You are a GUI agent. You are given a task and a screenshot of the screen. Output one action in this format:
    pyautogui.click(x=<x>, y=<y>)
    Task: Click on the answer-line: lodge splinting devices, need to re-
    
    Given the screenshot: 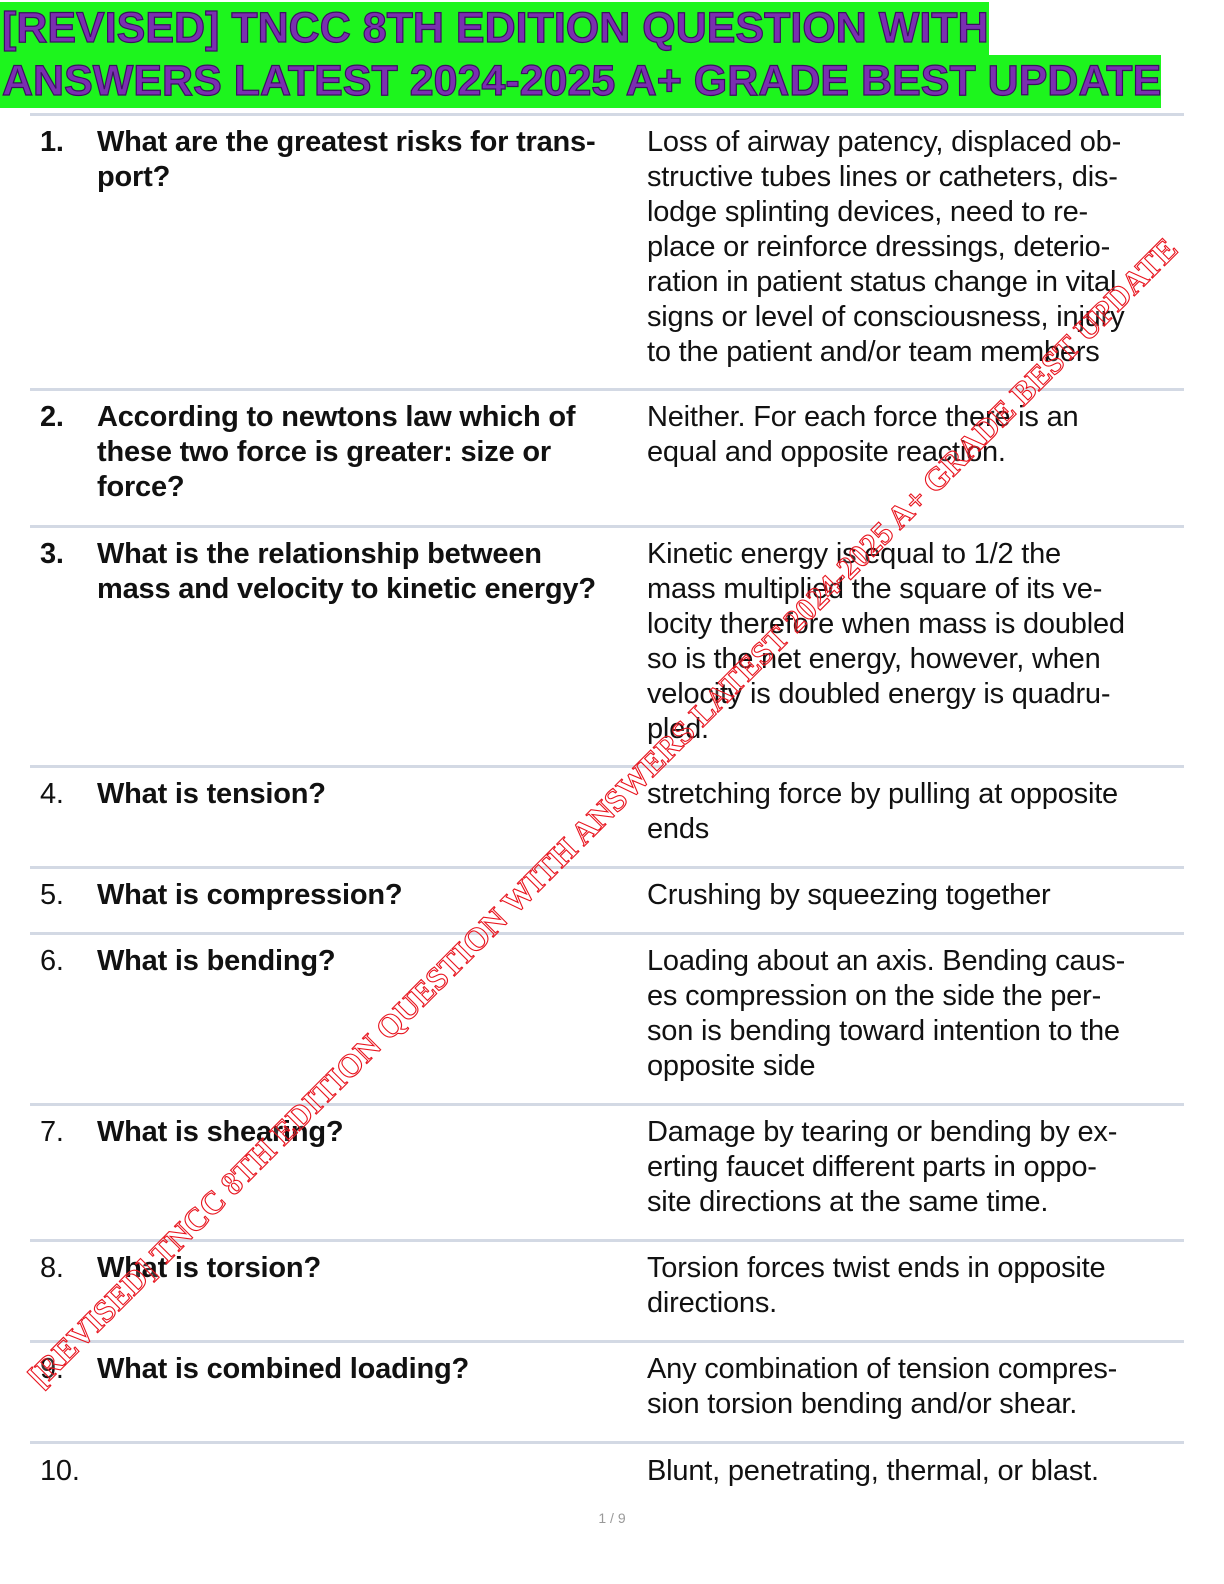 What is the action you would take?
    pyautogui.click(x=867, y=212)
    